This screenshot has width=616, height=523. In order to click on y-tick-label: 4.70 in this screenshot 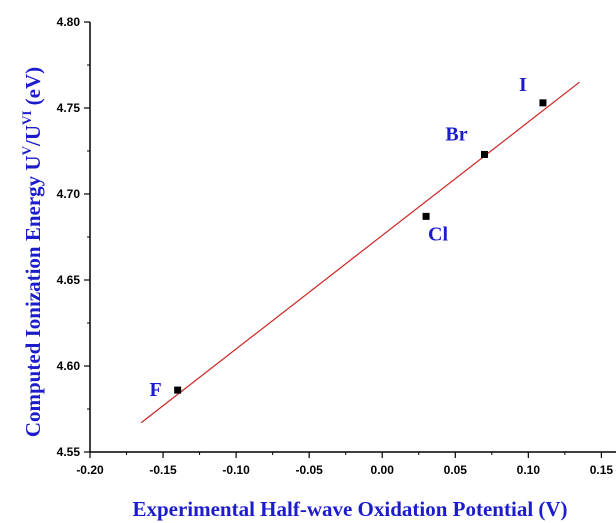, I will do `click(69, 194)`.